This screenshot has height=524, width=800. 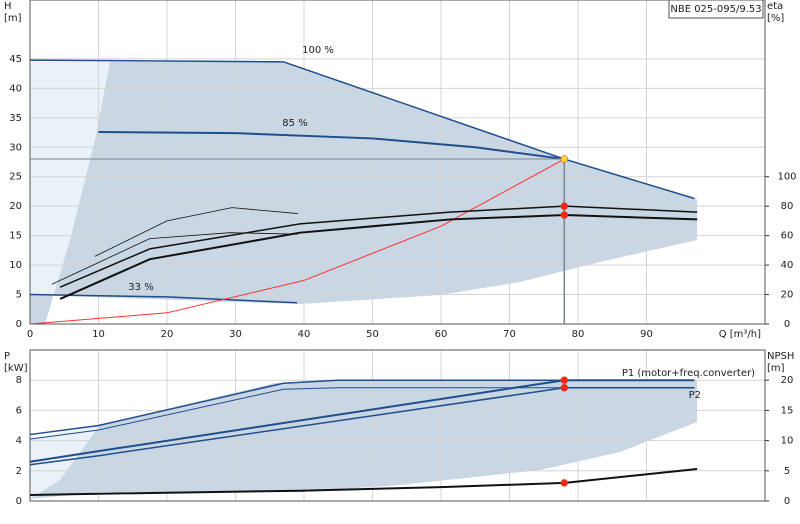 I want to click on x-axis-label: Q [m³/h], so click(x=740, y=334).